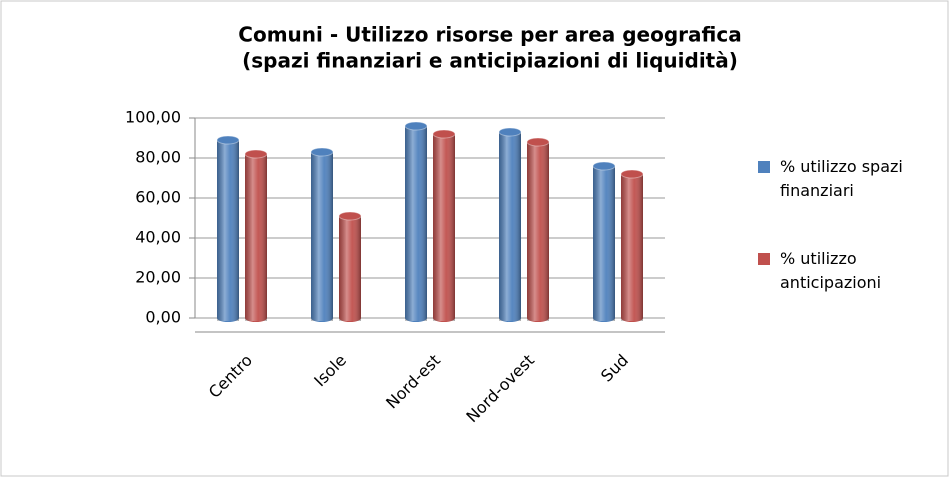 This screenshot has height=478, width=950. I want to click on y-tick-label: 80,00, so click(158, 157).